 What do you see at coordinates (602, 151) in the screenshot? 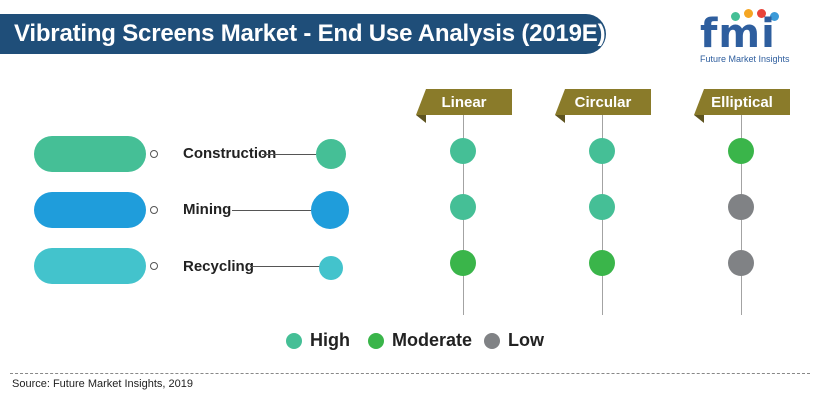
I see `matrix-dot-construction-circular` at bounding box center [602, 151].